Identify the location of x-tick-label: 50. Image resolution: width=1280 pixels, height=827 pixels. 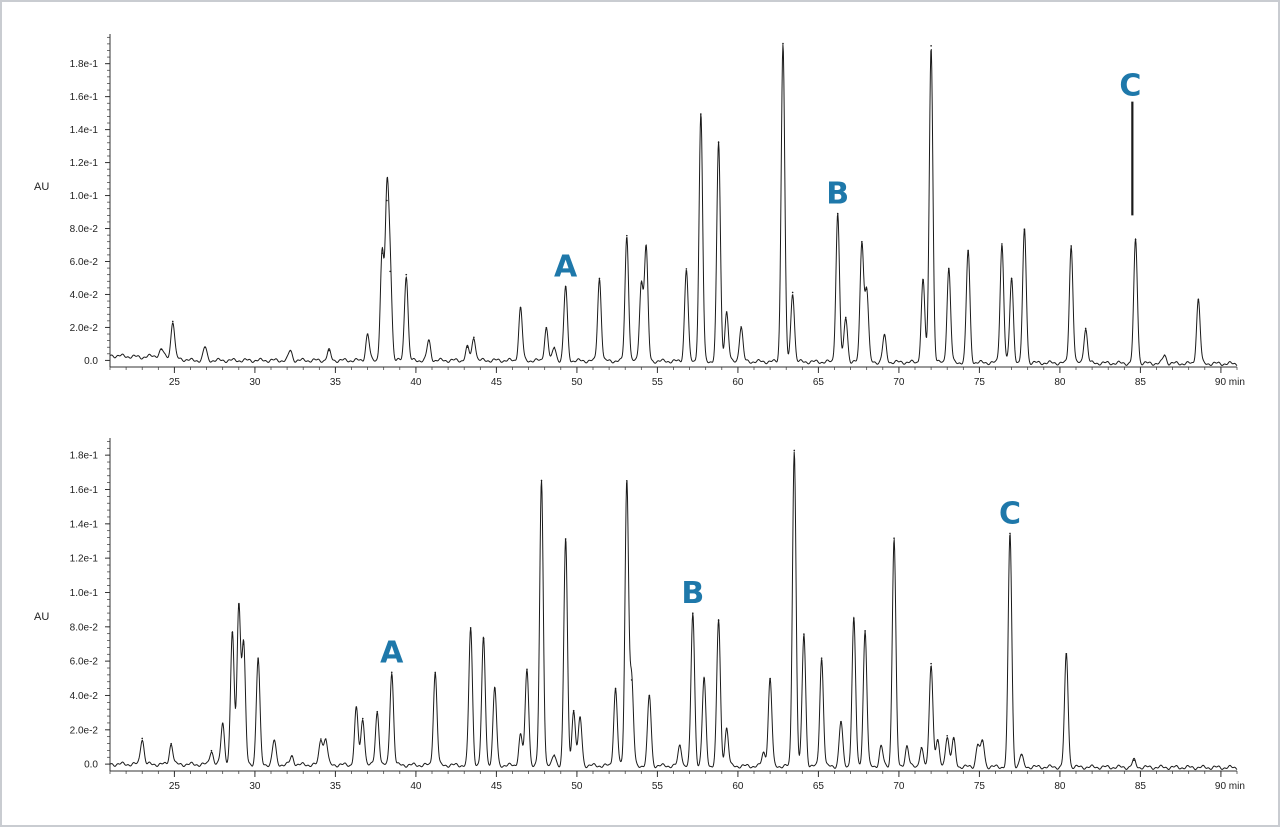
(577, 786).